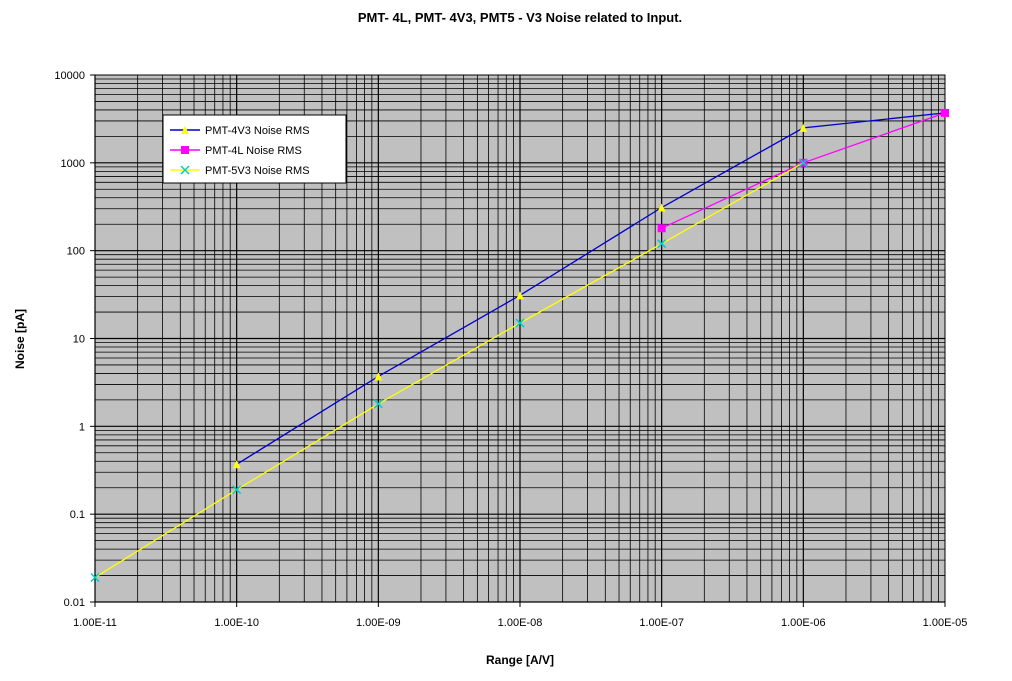 The height and width of the screenshot is (681, 1012). What do you see at coordinates (82, 427) in the screenshot?
I see `y-tick-label: 1` at bounding box center [82, 427].